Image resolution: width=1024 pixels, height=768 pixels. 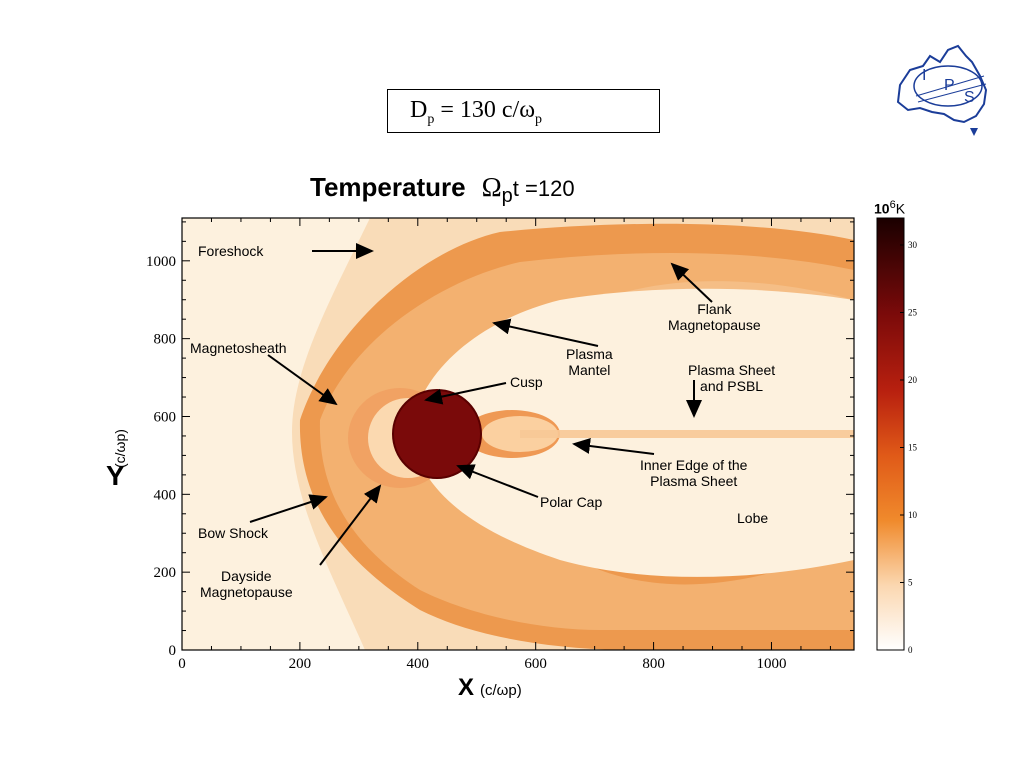 I want to click on planet, so click(x=437, y=434).